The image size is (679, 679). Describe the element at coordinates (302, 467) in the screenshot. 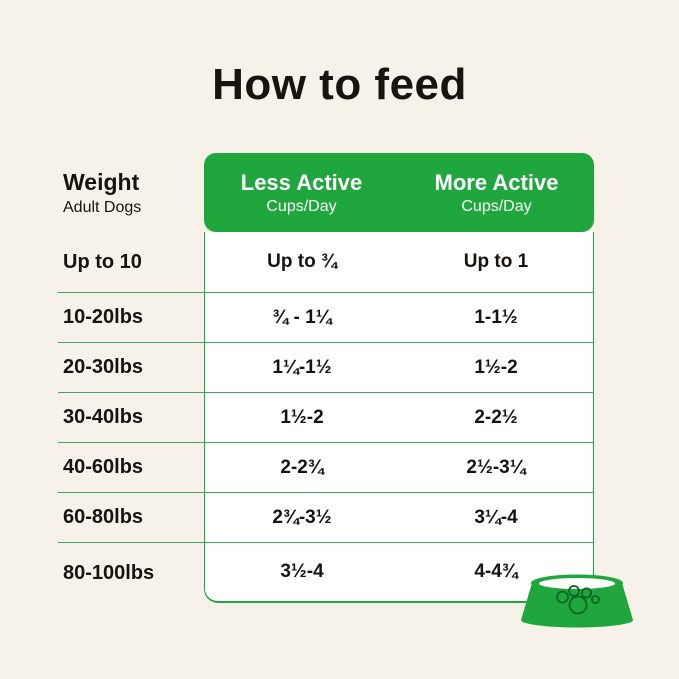

I see `less-active-cell: 2-2¾` at that location.